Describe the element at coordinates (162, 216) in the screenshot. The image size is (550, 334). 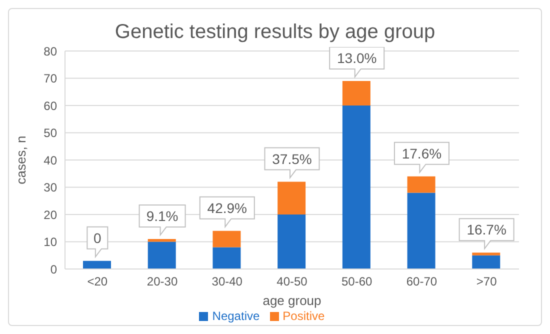
I see `annotation: 9.1%` at that location.